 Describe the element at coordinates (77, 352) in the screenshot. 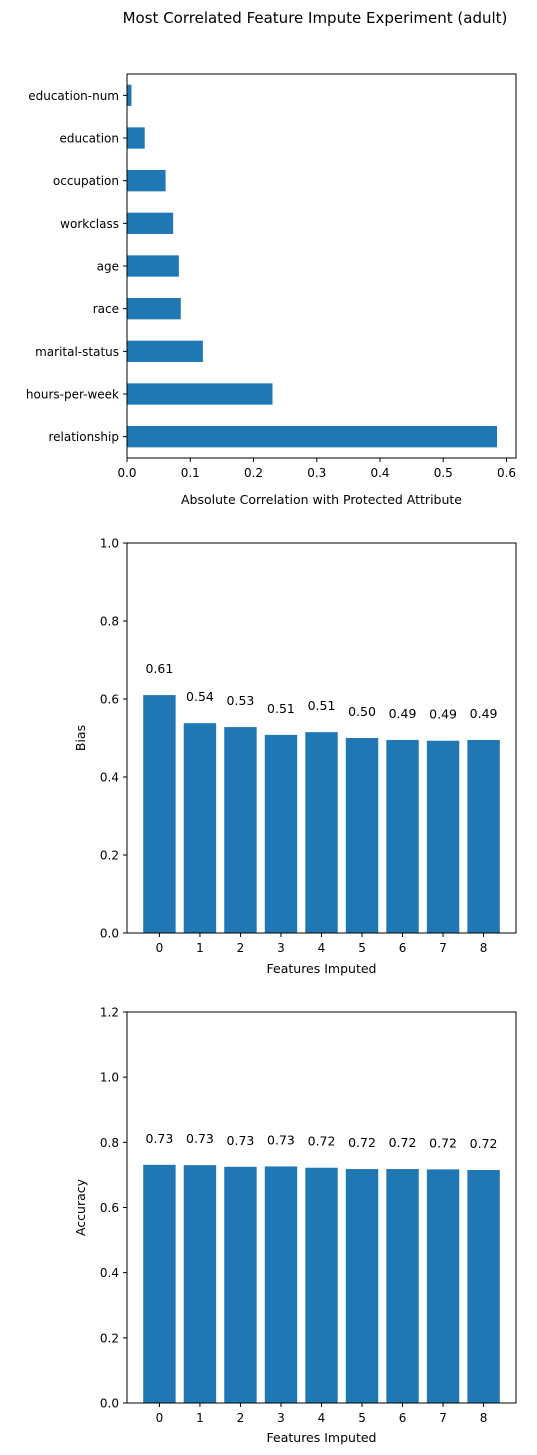

I see `y-tick-label: marital-status` at that location.